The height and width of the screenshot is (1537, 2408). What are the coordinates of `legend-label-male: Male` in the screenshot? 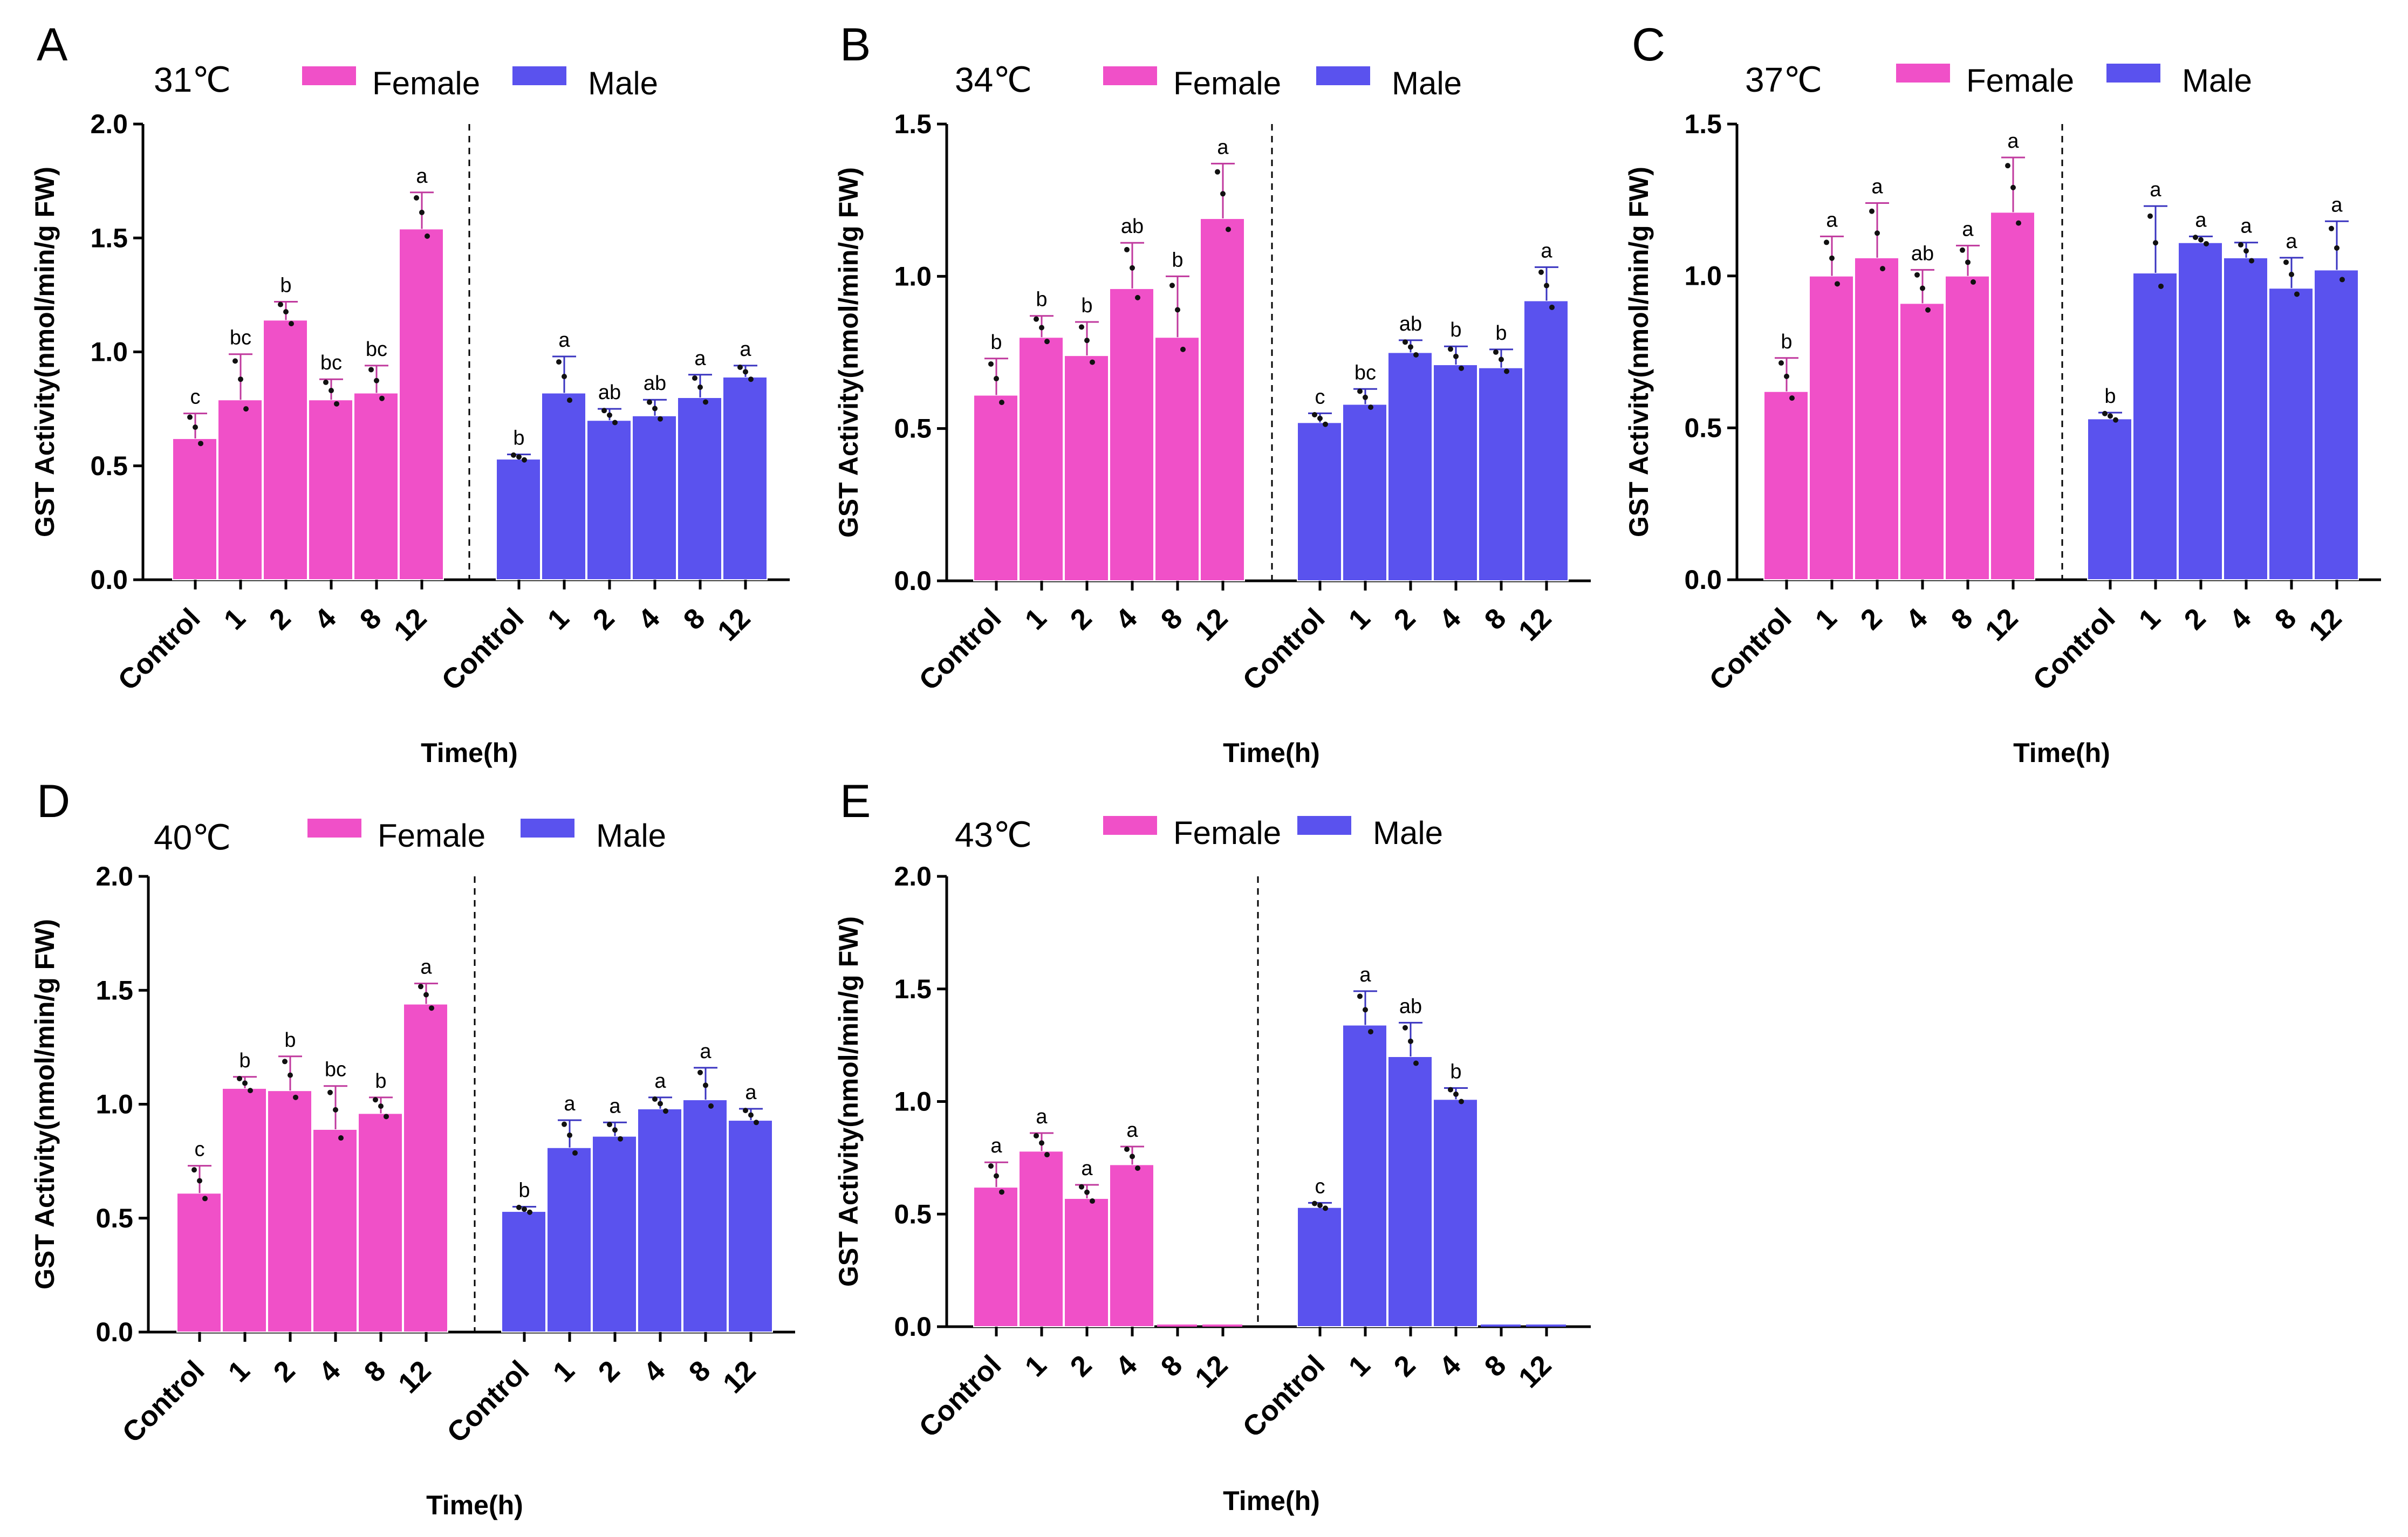 It's located at (1408, 833).